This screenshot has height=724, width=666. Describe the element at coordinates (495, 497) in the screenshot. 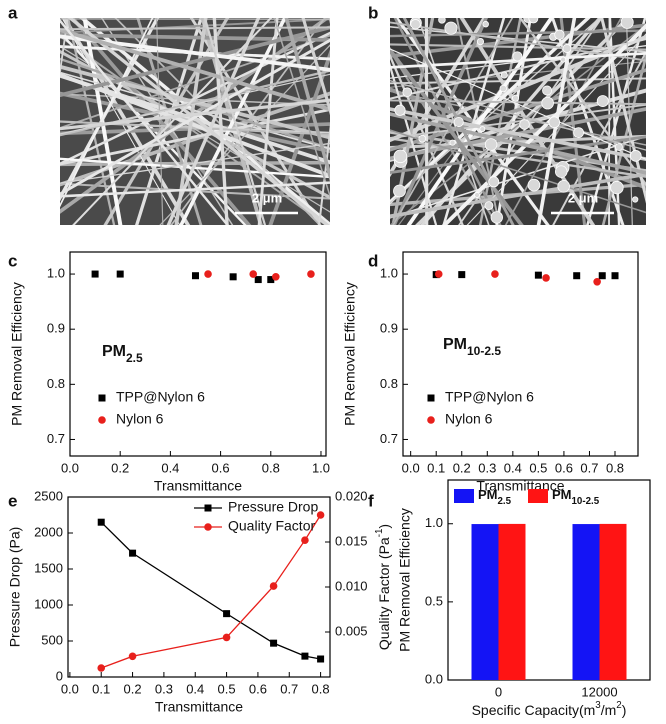

I see `legend-label: PM2.5` at that location.